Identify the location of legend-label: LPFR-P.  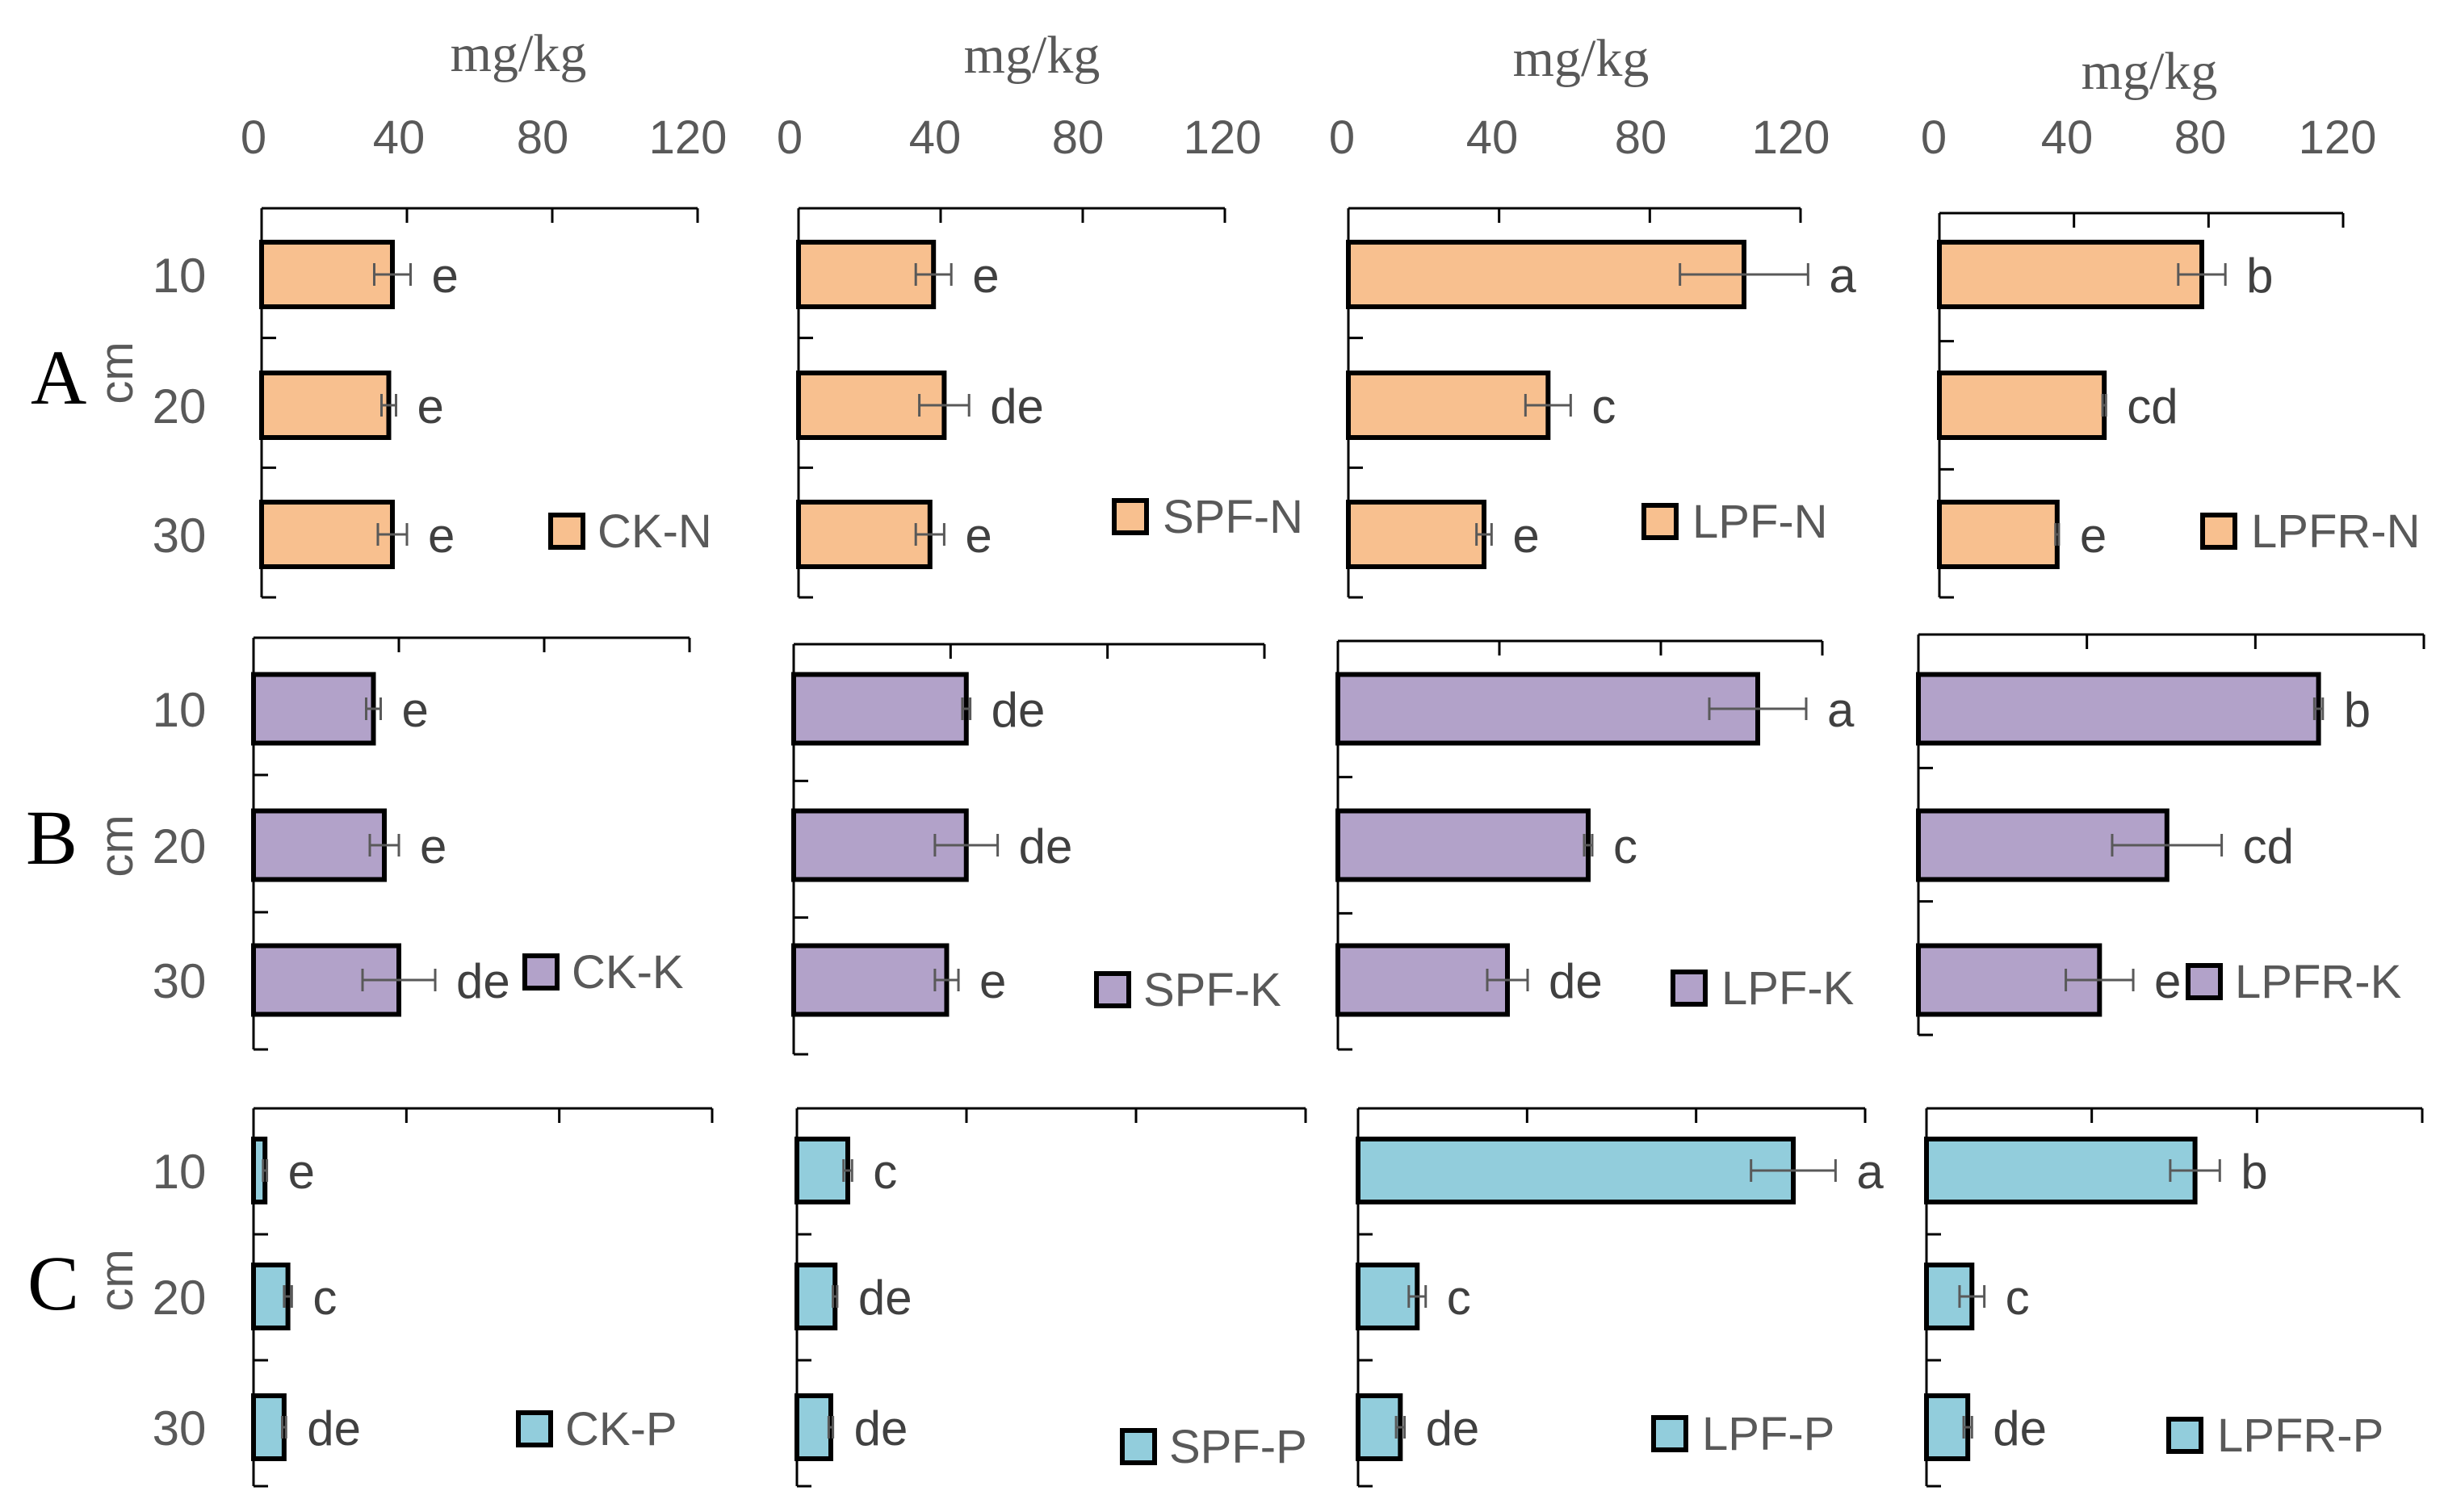
(2300, 1435).